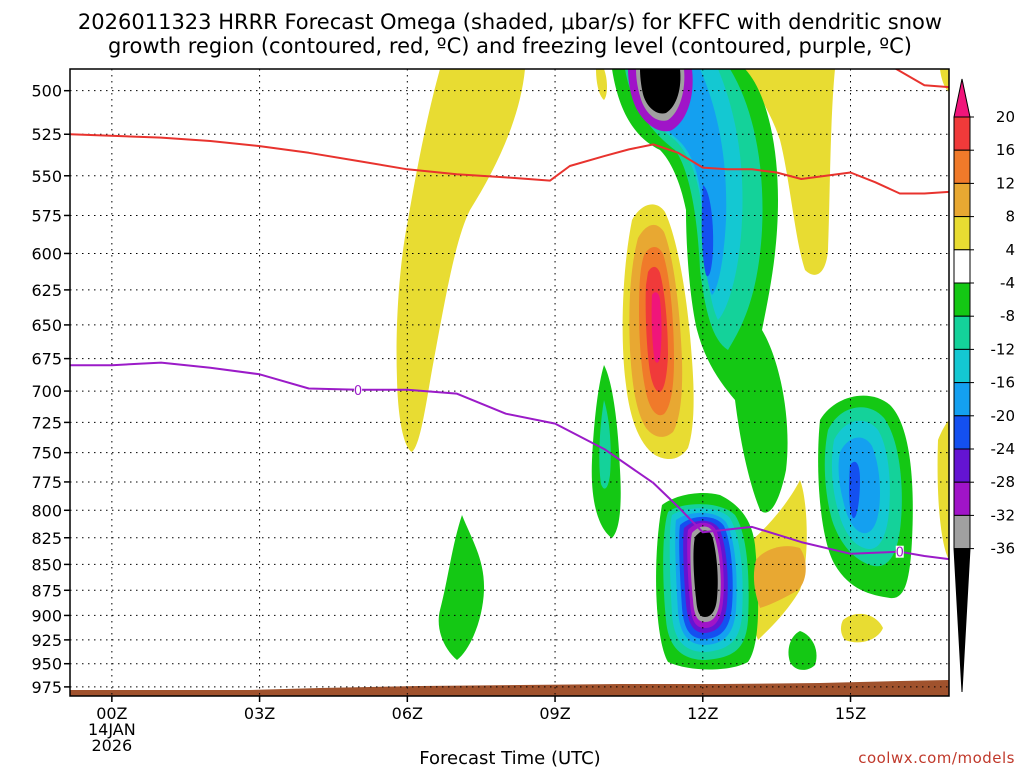  What do you see at coordinates (111, 713) in the screenshot?
I see `x-tick-label-00Z: 00Z` at bounding box center [111, 713].